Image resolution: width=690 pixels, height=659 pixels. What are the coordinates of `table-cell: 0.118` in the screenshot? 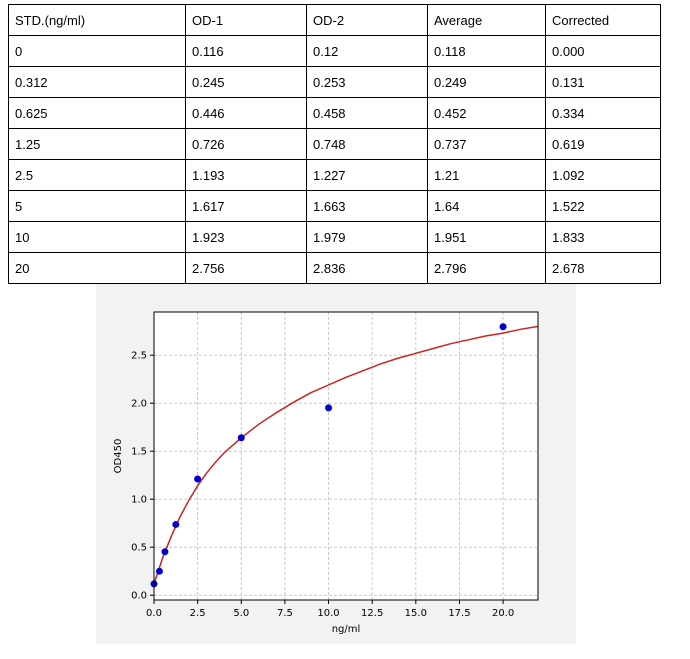 It's located at (486, 51).